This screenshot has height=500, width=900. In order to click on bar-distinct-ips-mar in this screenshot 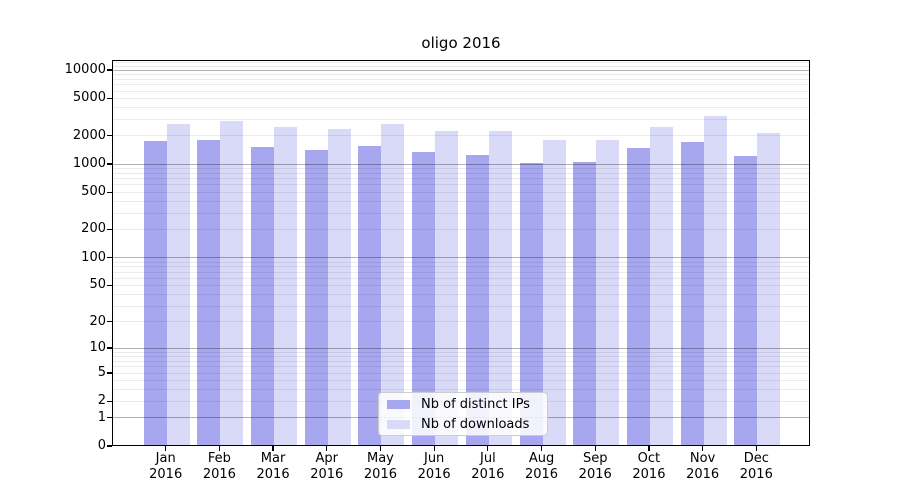, I will do `click(263, 295)`.